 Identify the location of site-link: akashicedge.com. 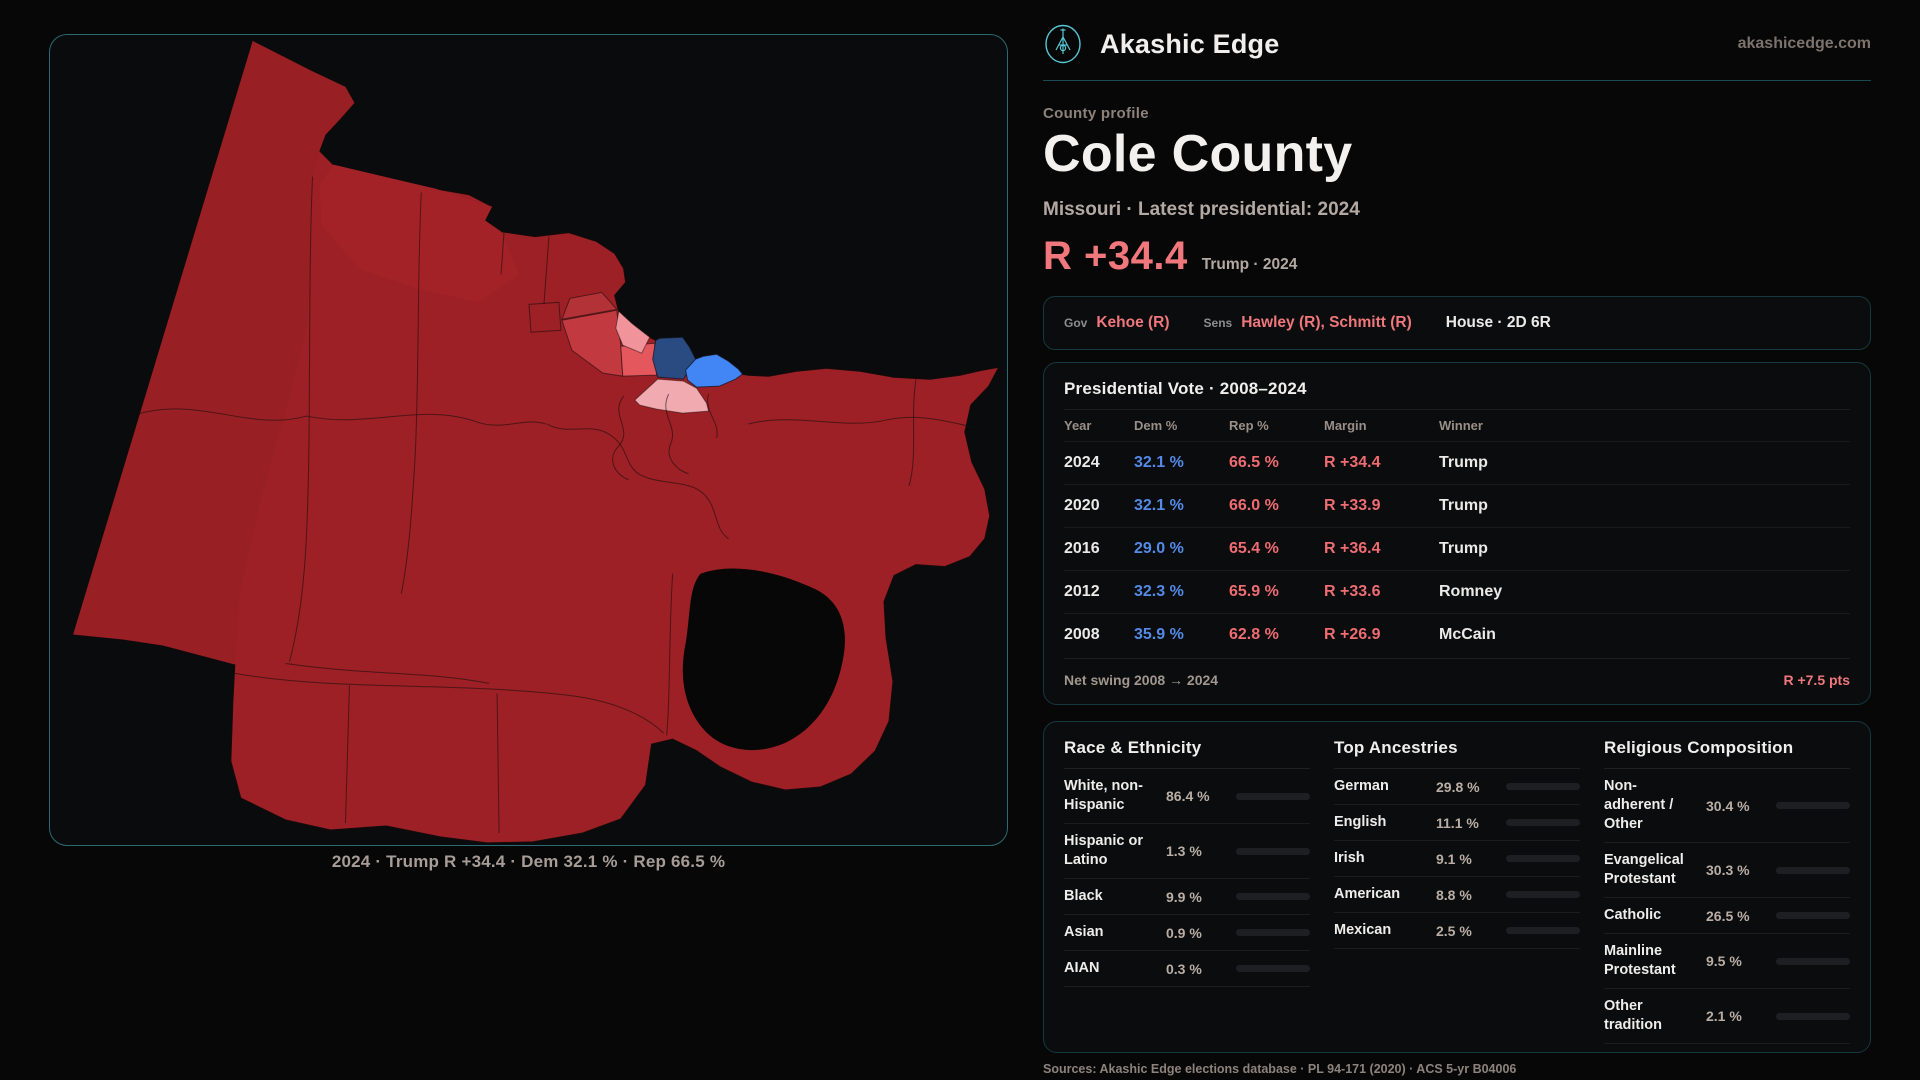
(1804, 43).